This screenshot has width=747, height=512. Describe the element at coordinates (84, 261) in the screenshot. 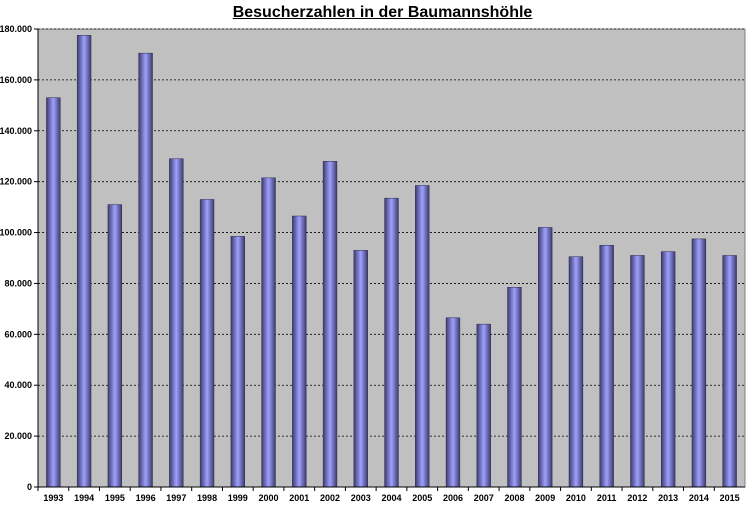

I see `bar-1994` at that location.